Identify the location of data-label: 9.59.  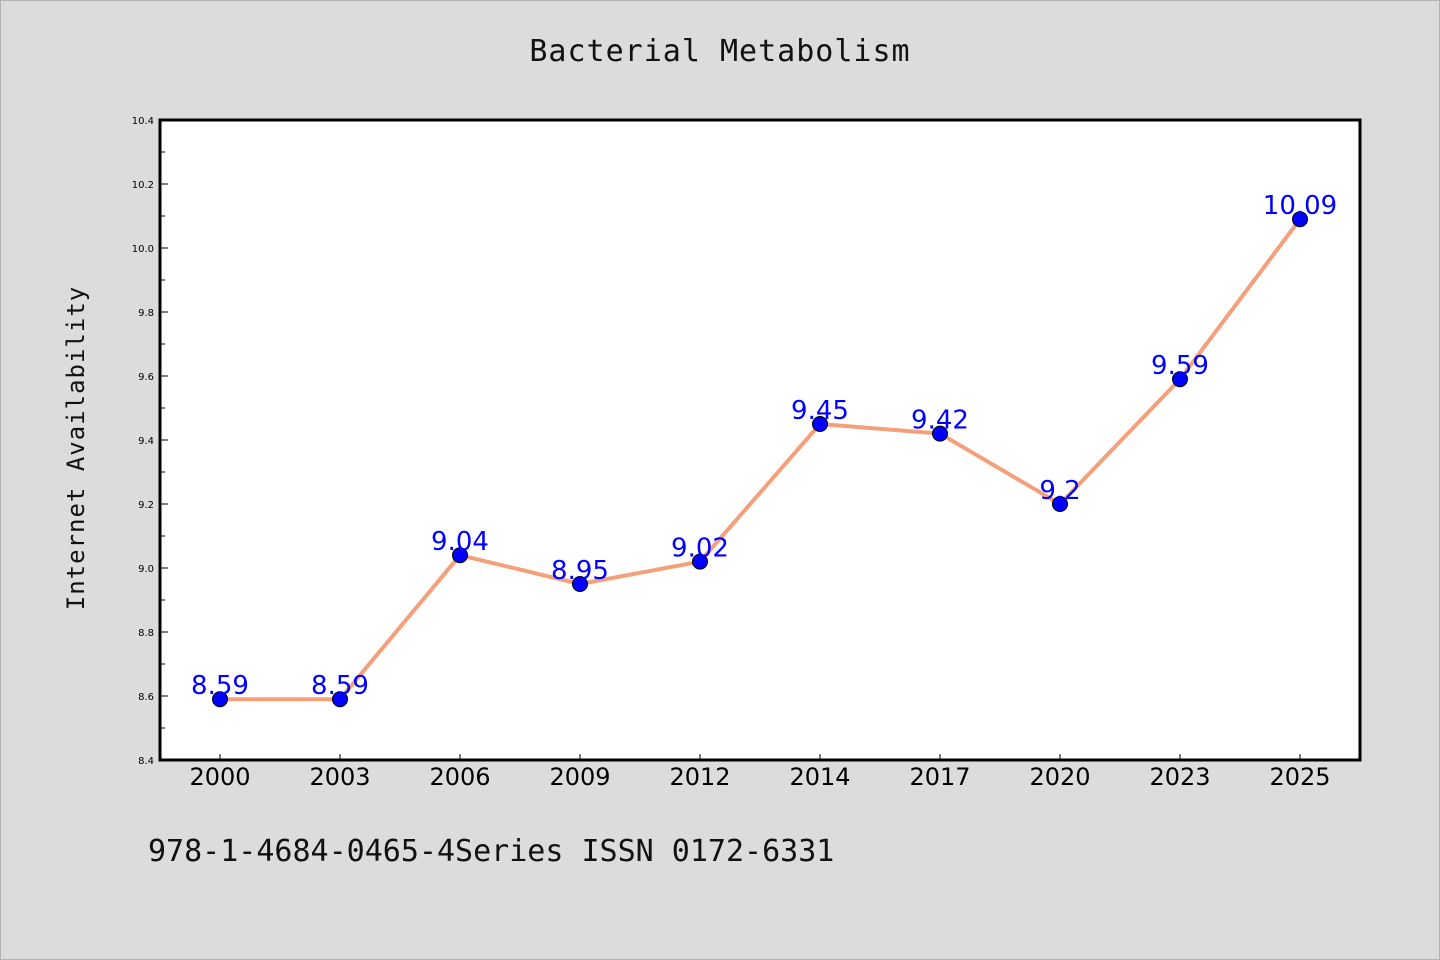
(1180, 366).